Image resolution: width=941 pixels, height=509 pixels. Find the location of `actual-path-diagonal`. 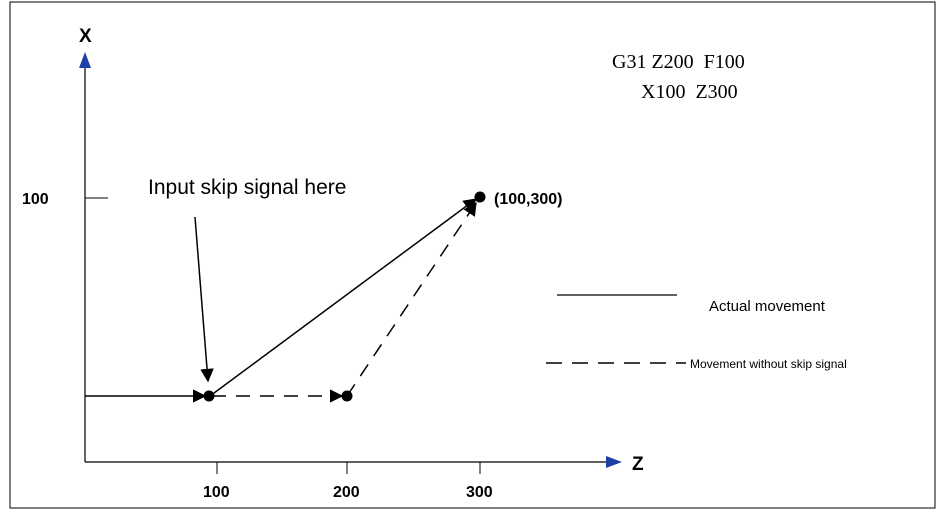

actual-path-diagonal is located at coordinates (343, 297).